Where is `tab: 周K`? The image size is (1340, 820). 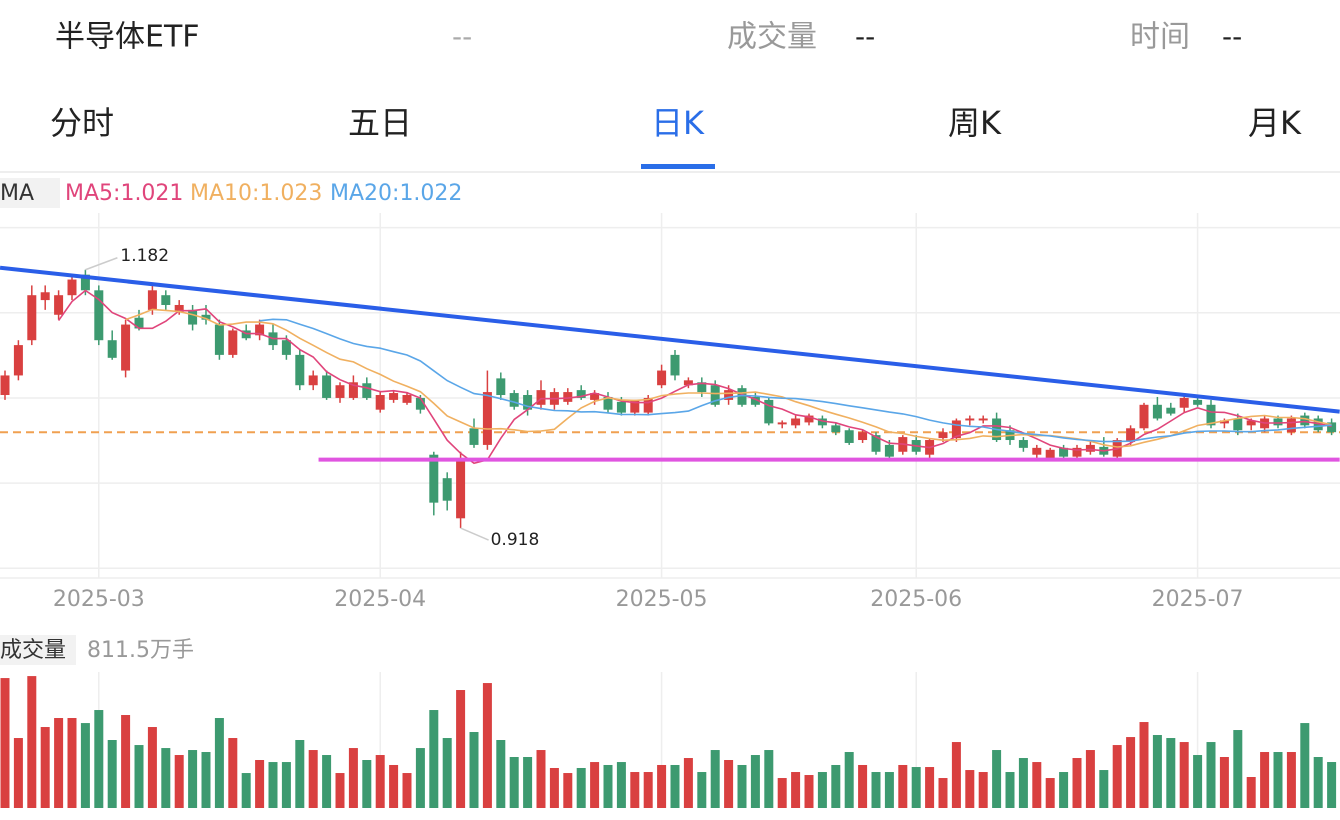
tab: 周K is located at coordinates (975, 123).